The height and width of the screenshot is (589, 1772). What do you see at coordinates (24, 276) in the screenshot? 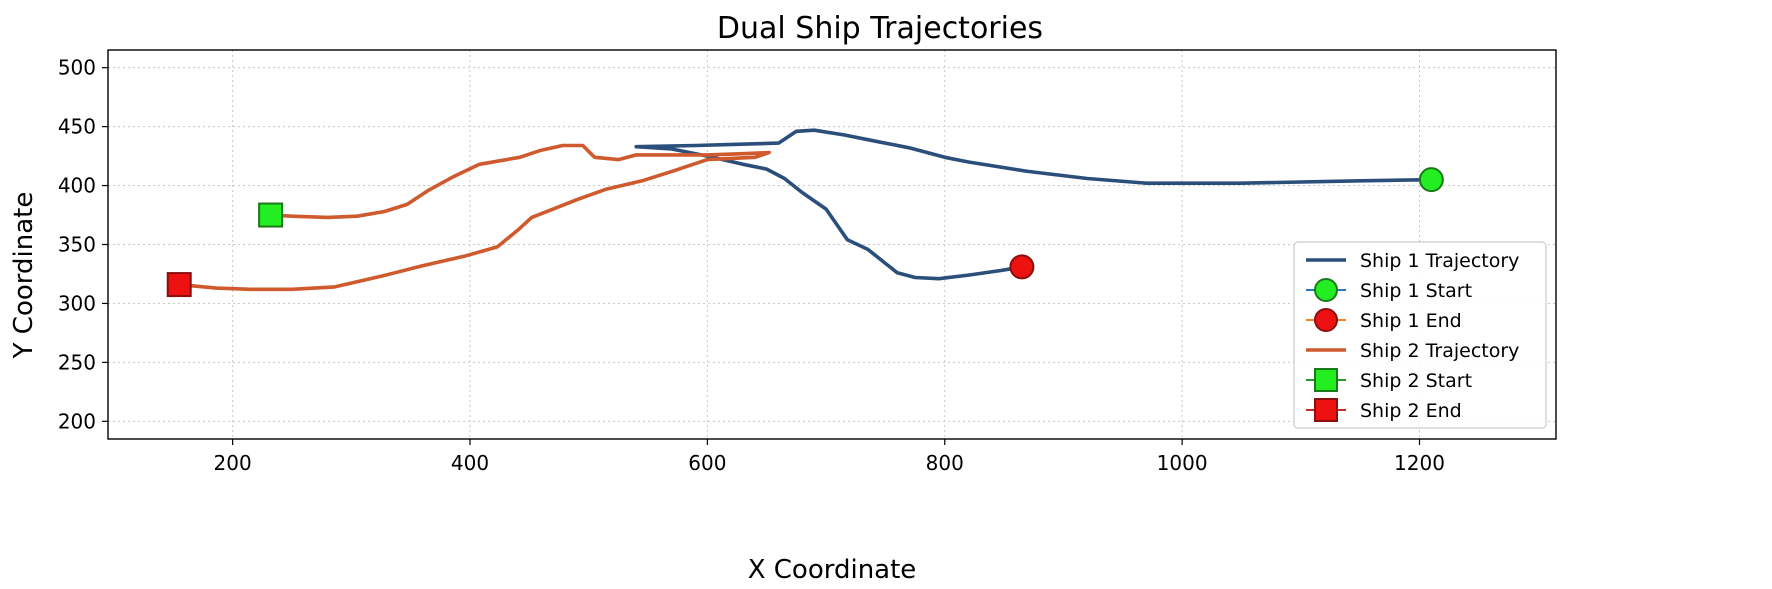
I see `y-axis-label: Y Coordinate` at bounding box center [24, 276].